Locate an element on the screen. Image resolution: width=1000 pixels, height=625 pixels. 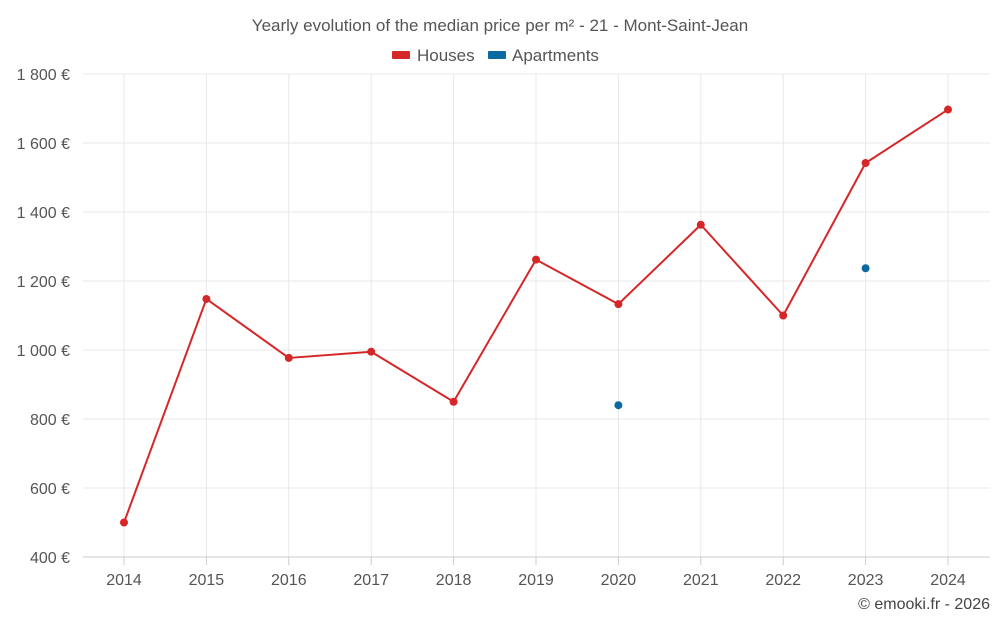
legend-label-apartments: Apartments is located at coordinates (555, 55).